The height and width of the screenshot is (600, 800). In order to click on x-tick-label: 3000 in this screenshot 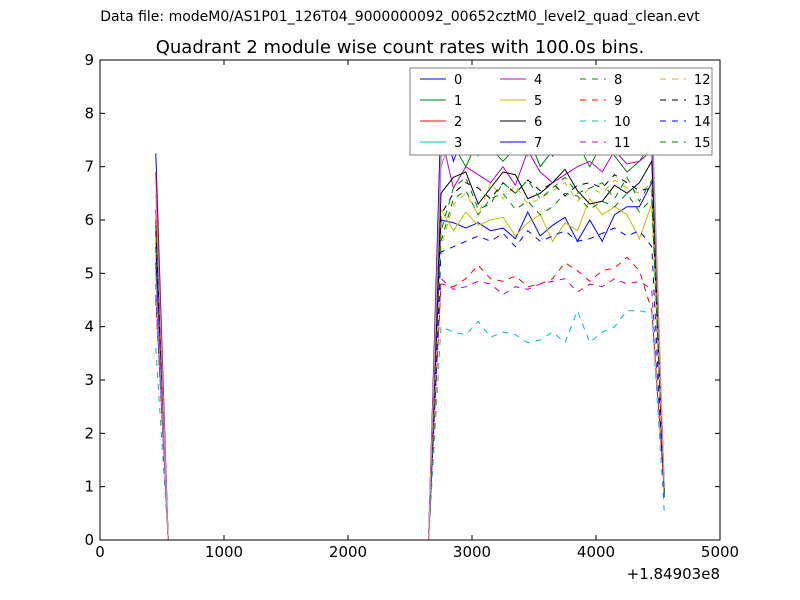, I will do `click(472, 552)`.